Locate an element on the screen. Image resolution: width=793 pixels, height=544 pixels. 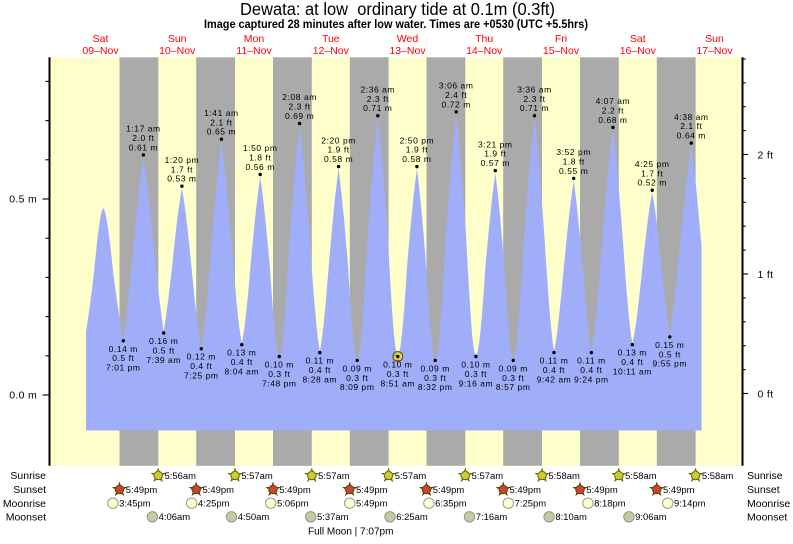
svg-text: Full Moon | 7:07pm is located at coordinates (350, 532).